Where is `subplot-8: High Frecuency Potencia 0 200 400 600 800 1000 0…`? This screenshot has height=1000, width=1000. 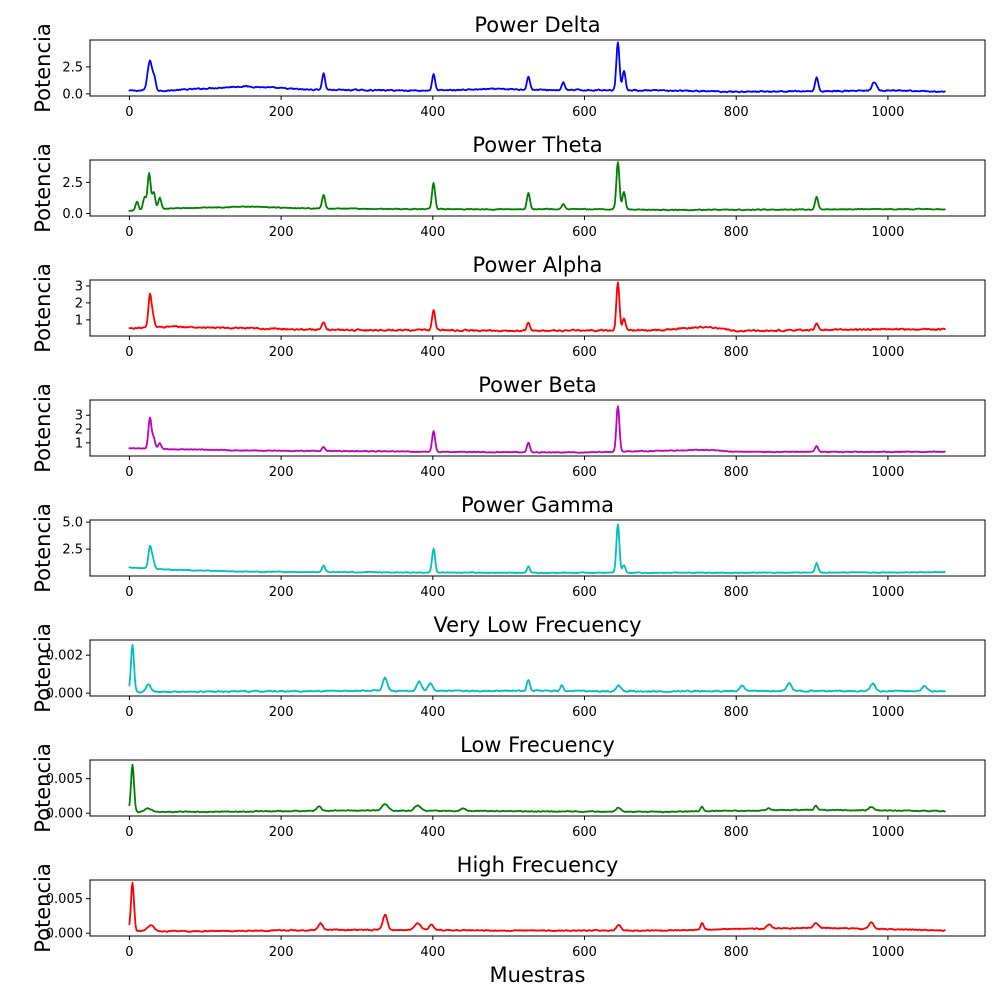 subplot-8: High Frecuency Potencia 0 200 400 600 800 1000 0… is located at coordinates (508, 920).